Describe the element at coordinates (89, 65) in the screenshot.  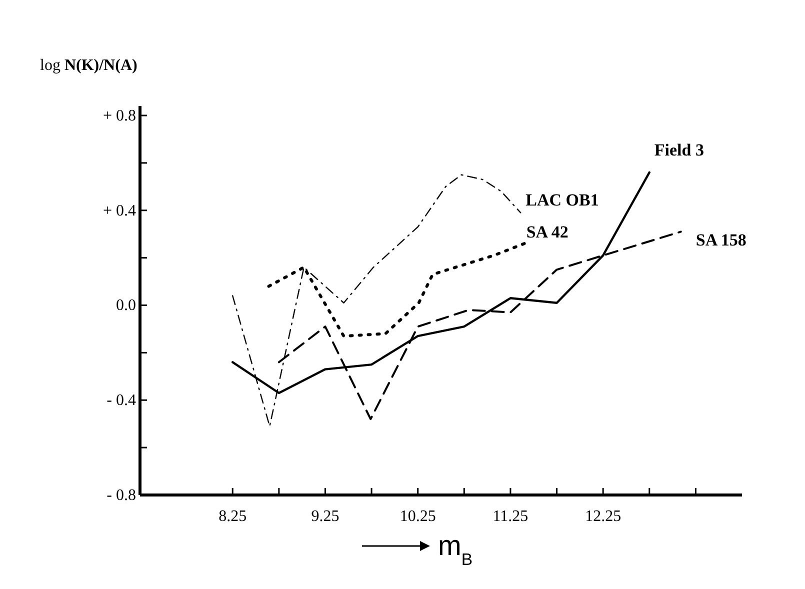
I see `y-axis-title: log N(K)/N(A)` at that location.